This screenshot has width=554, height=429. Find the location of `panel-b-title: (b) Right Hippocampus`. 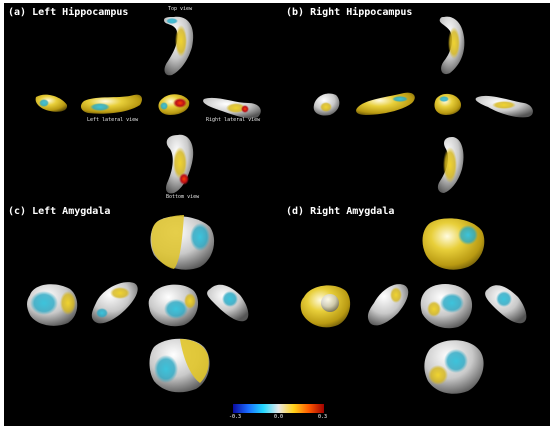

panel-b-title: (b) Right Hippocampus is located at coordinates (349, 12).